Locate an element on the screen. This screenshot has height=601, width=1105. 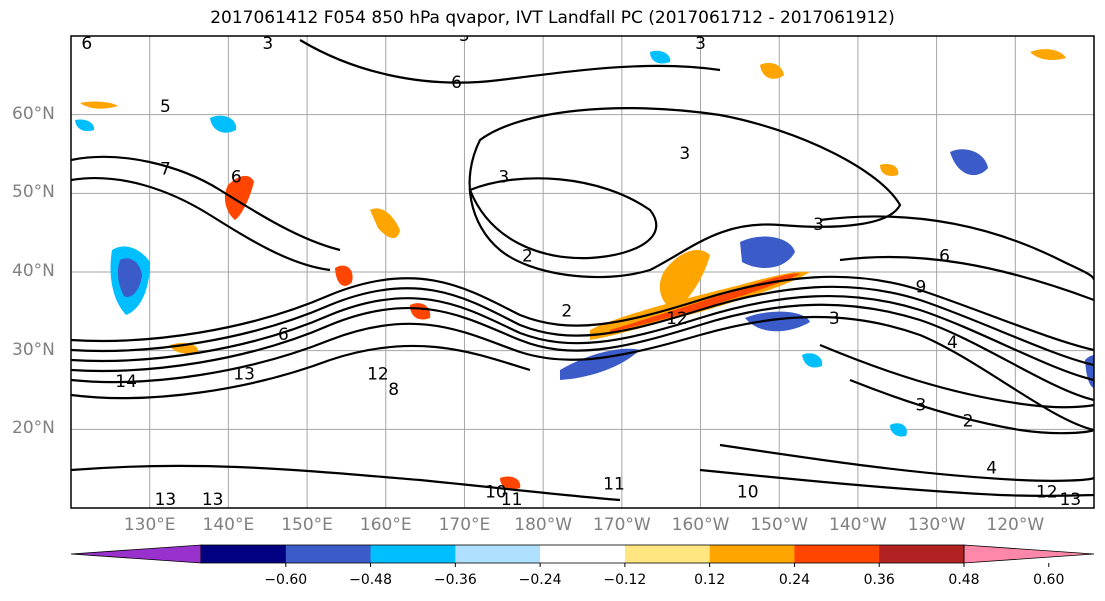
longitude-label: 160°W is located at coordinates (700, 525).